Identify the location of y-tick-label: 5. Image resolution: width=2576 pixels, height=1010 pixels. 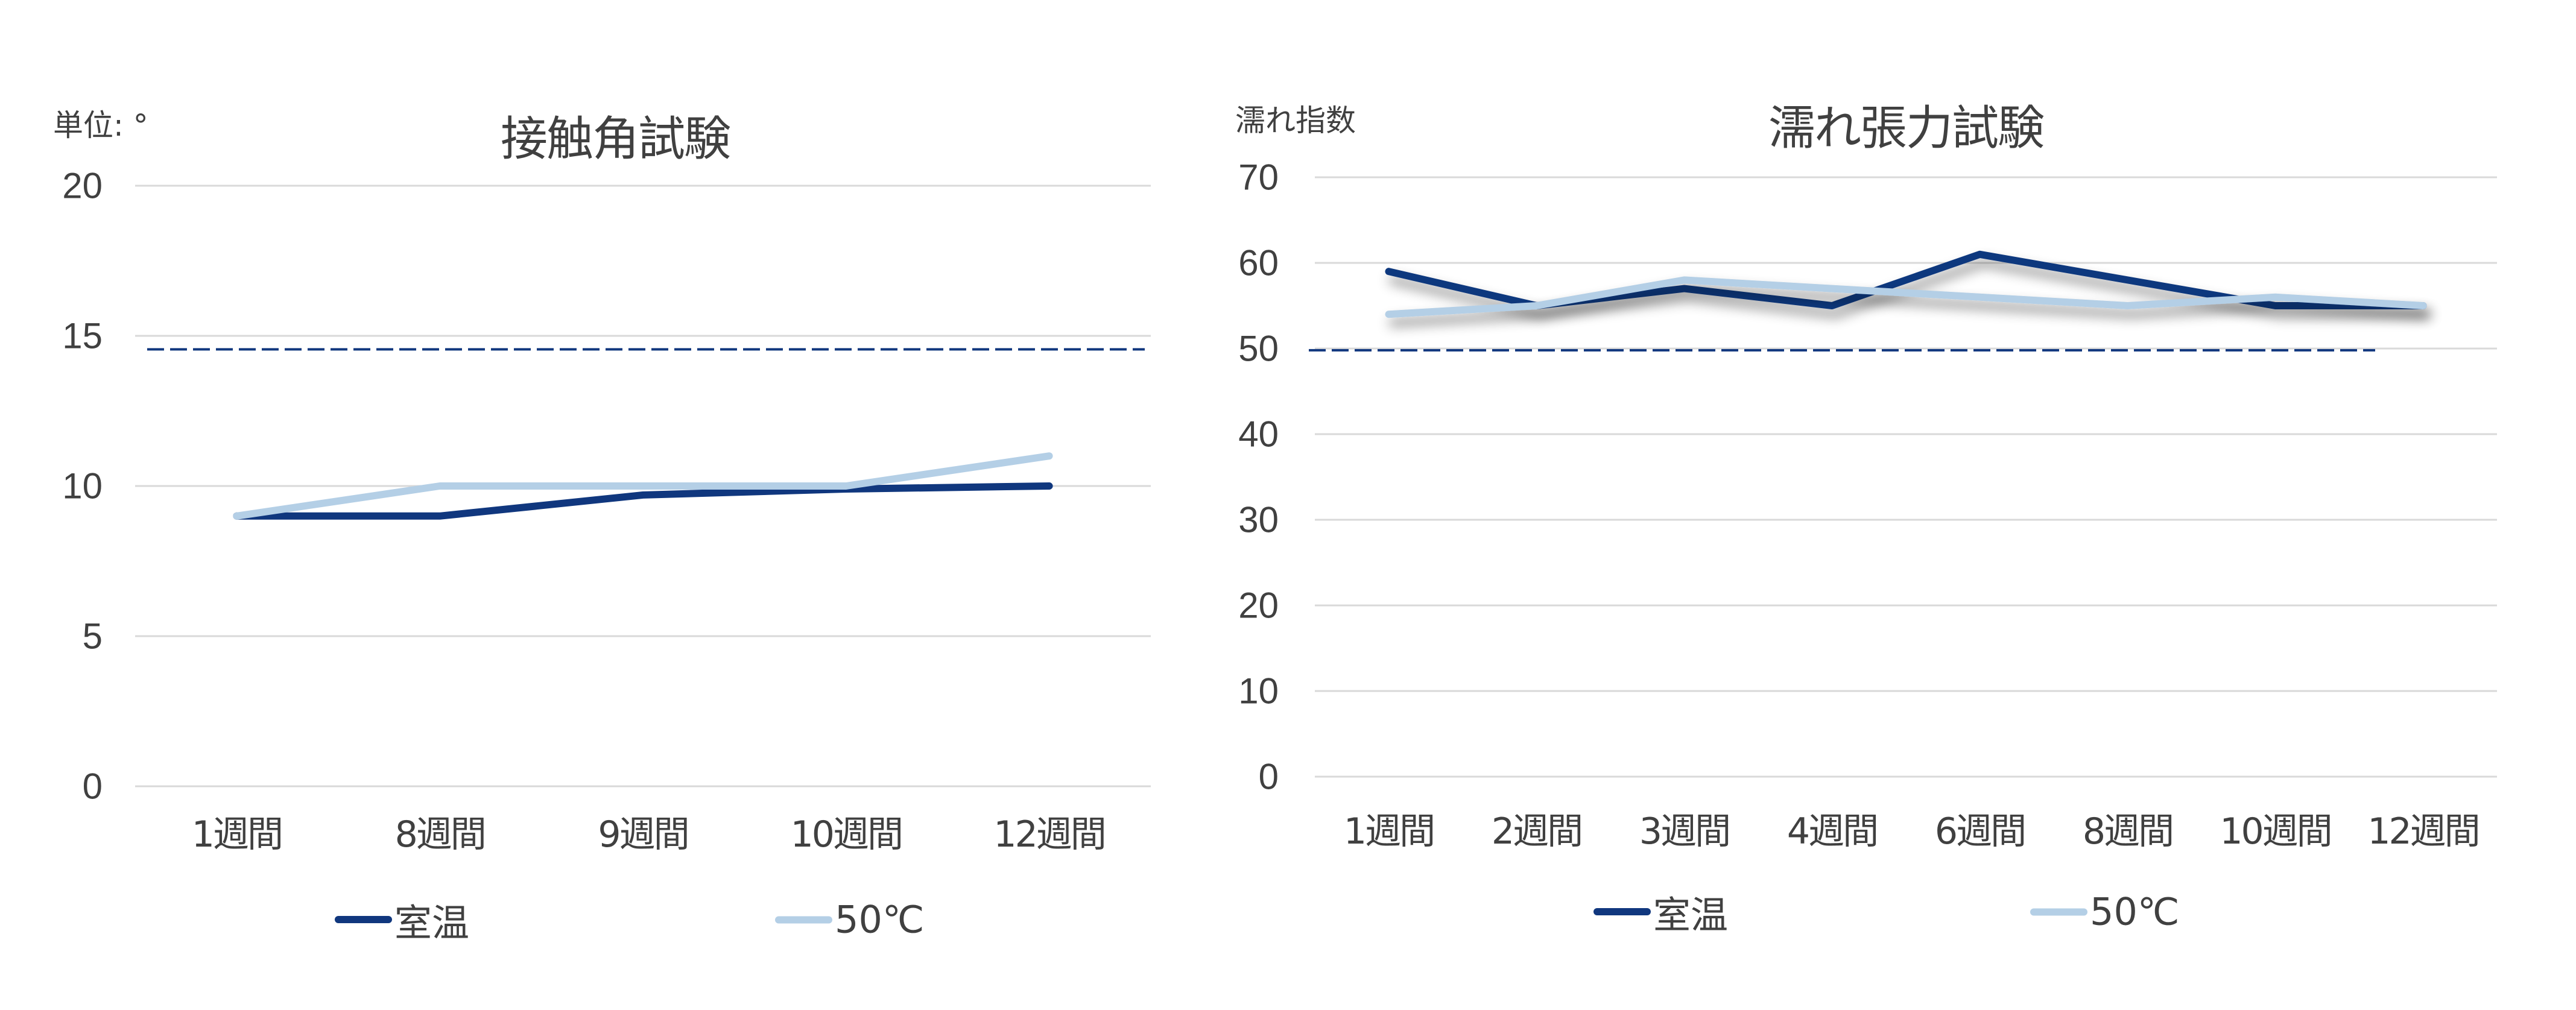
(92, 636).